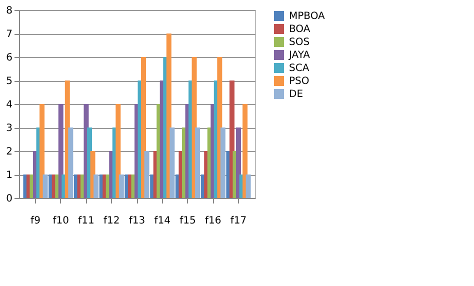 The image size is (474, 286). I want to click on legend-label: SCA, so click(299, 68).